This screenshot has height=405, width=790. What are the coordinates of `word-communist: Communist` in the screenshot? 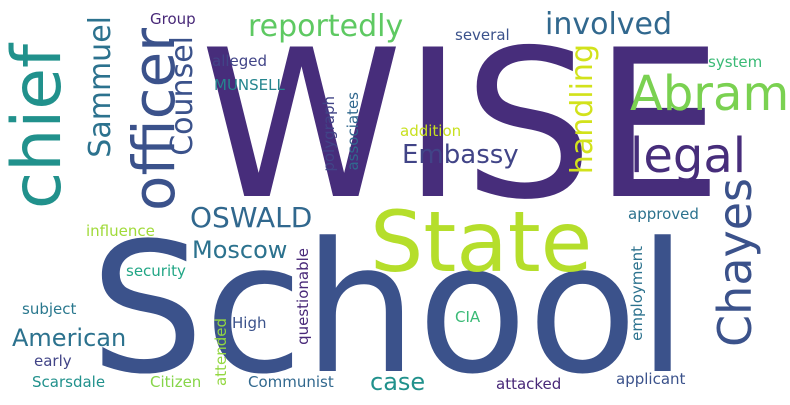 It's located at (291, 382).